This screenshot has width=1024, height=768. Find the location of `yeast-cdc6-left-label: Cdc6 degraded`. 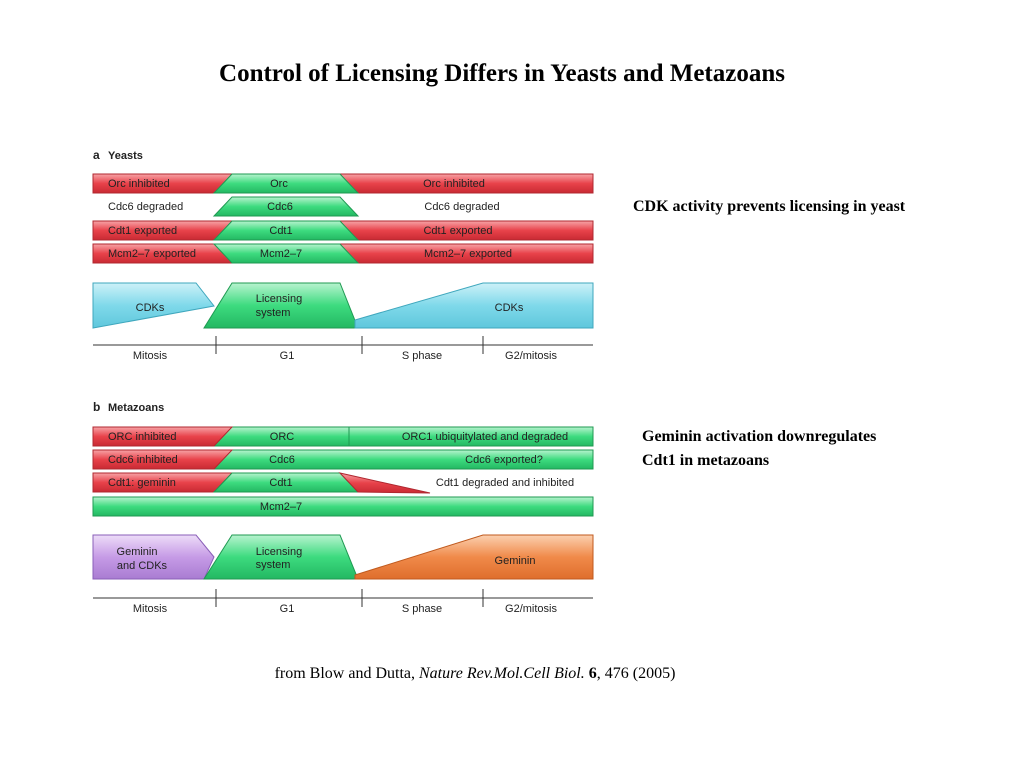

yeast-cdc6-left-label: Cdc6 degraded is located at coordinates (145, 207).